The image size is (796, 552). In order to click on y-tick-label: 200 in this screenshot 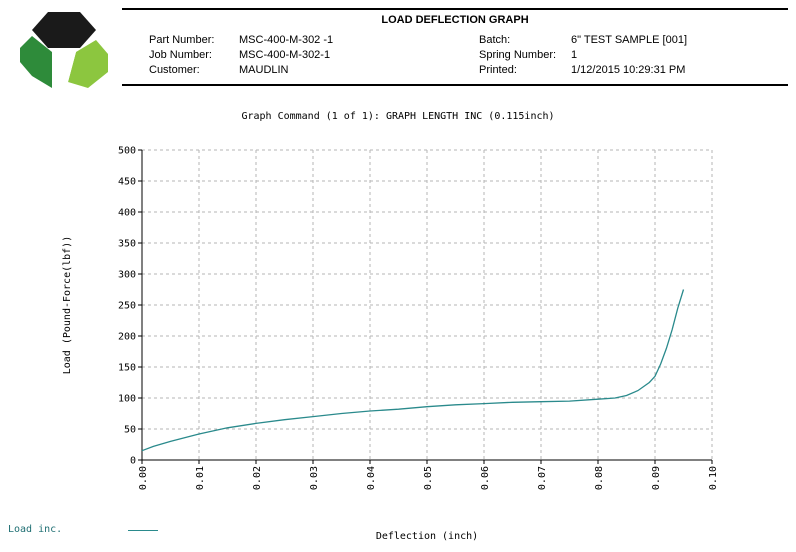, I will do `click(127, 337)`.